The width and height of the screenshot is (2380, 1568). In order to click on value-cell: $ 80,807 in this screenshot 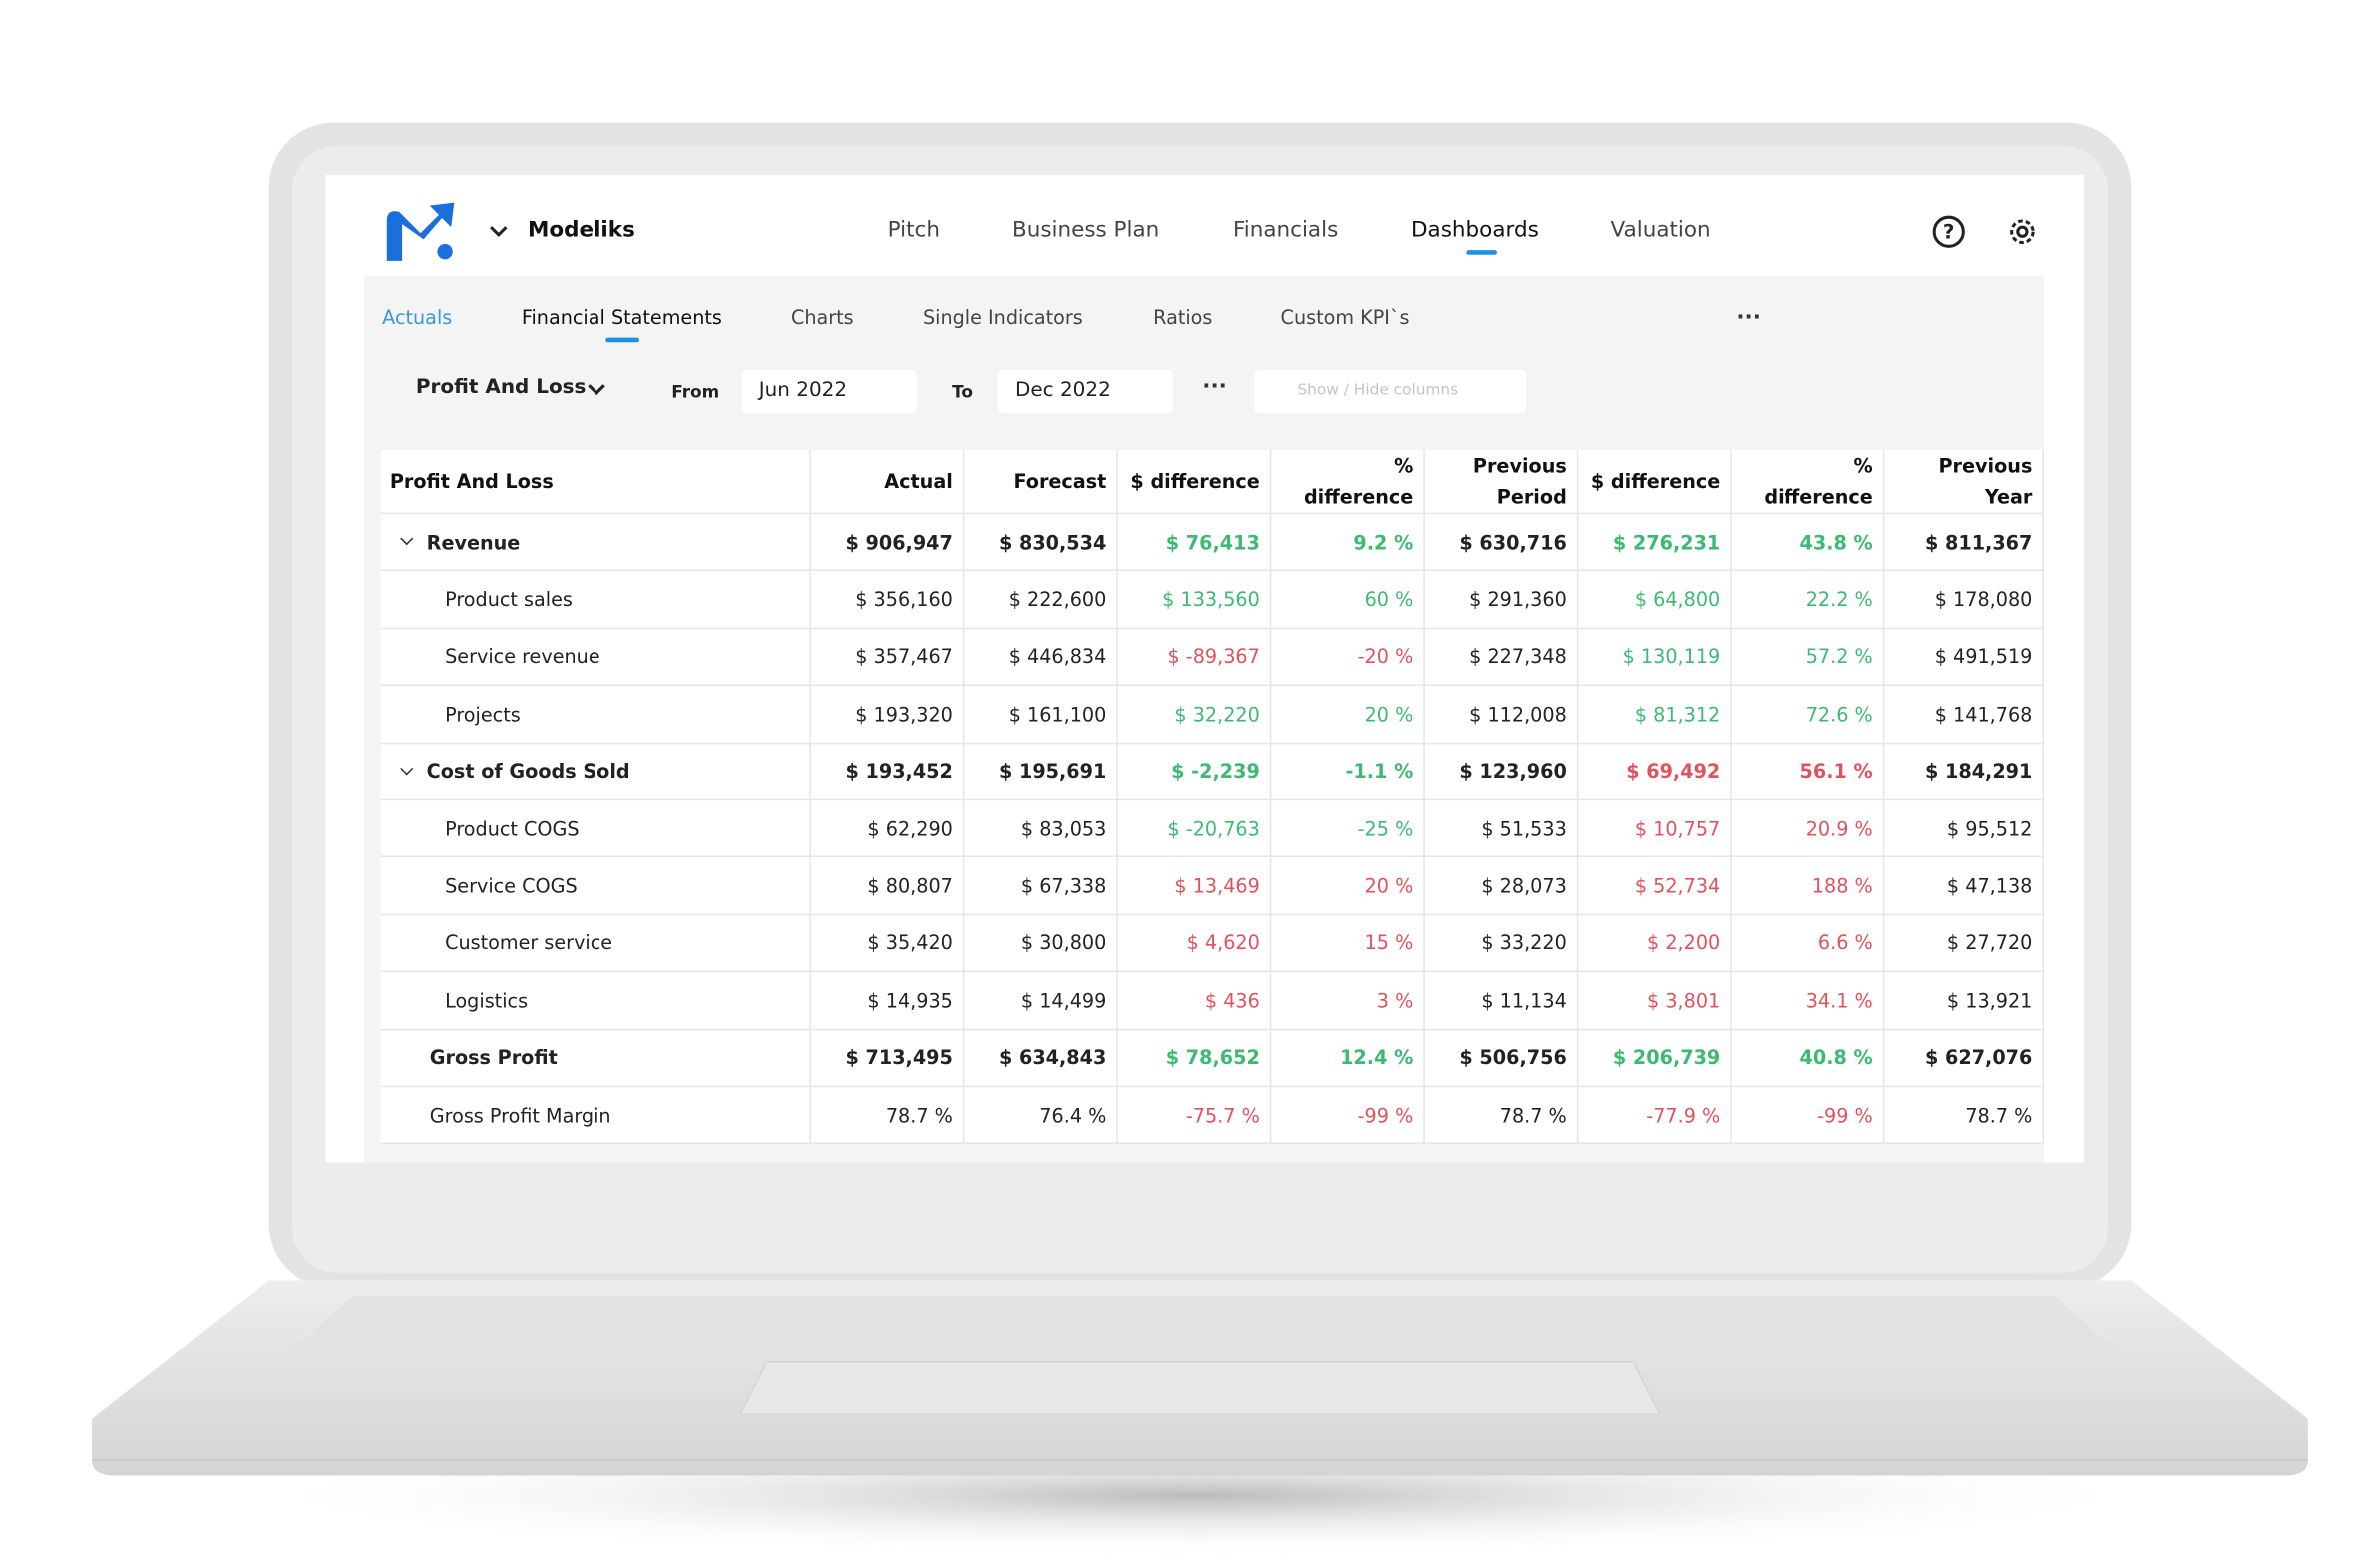, I will do `click(887, 886)`.